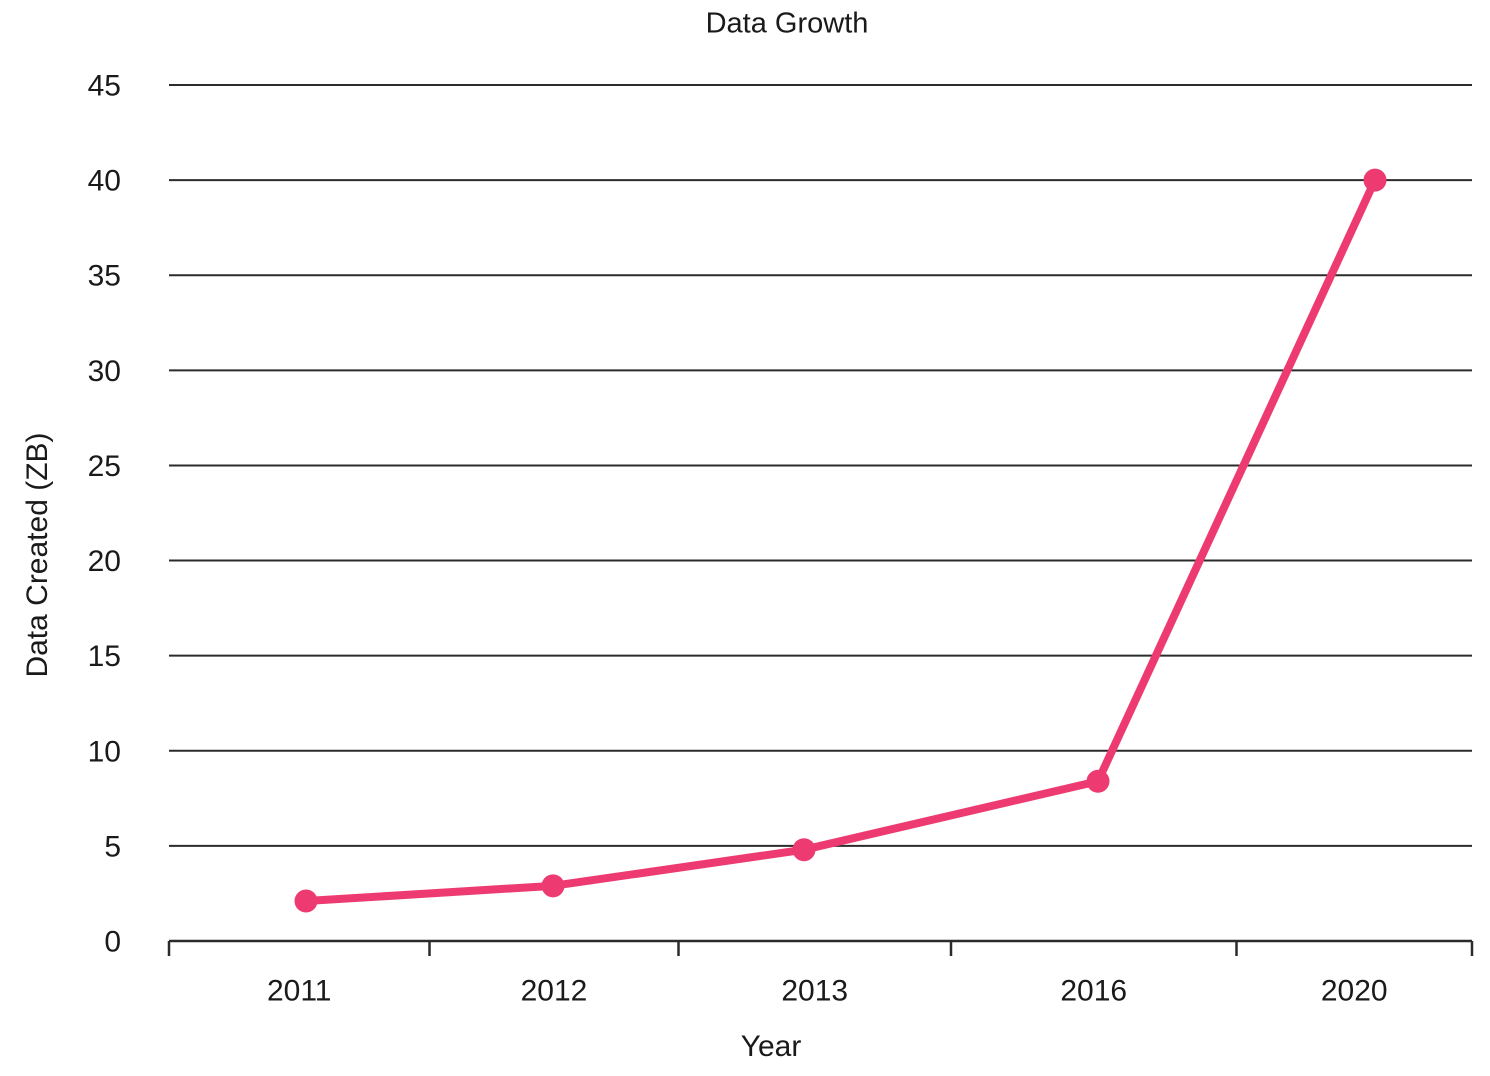 The width and height of the screenshot is (1490, 1076). Describe the element at coordinates (299, 991) in the screenshot. I see `x-tick-label-2011: 2011` at that location.